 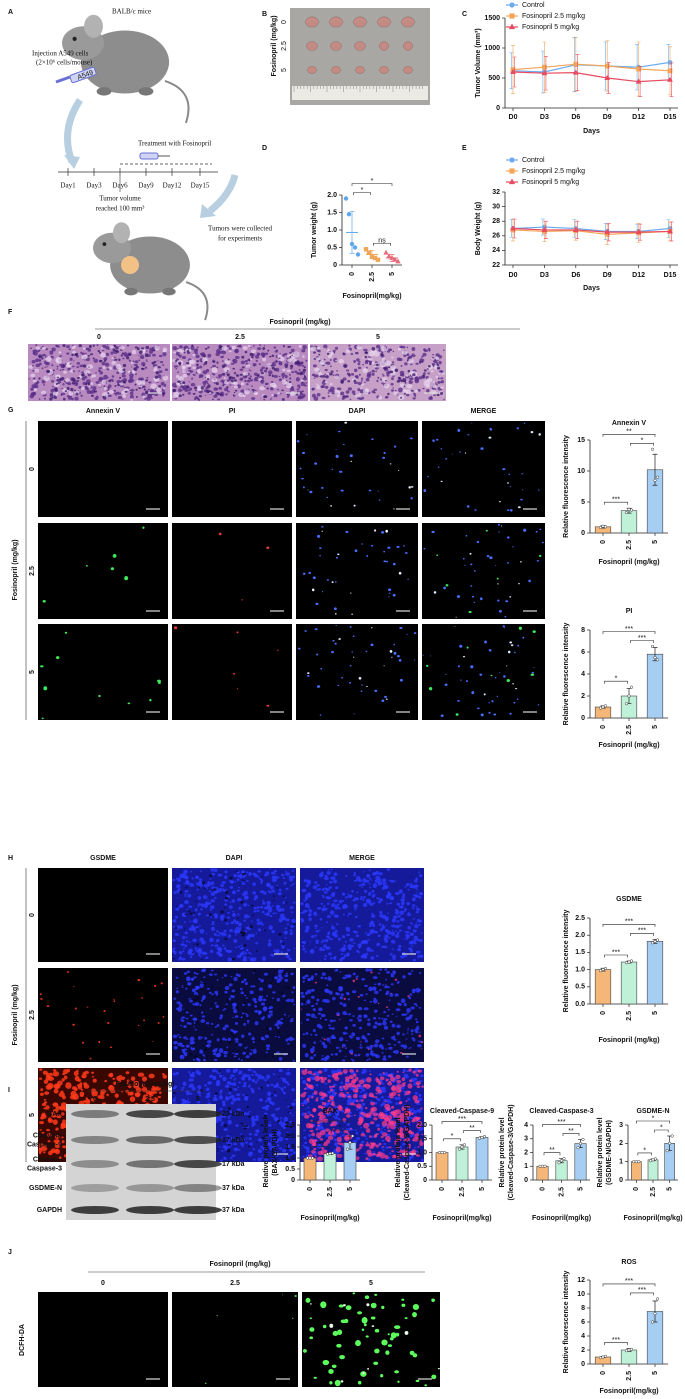 What do you see at coordinates (208, 211) in the screenshot?
I see `arrowhead` at bounding box center [208, 211].